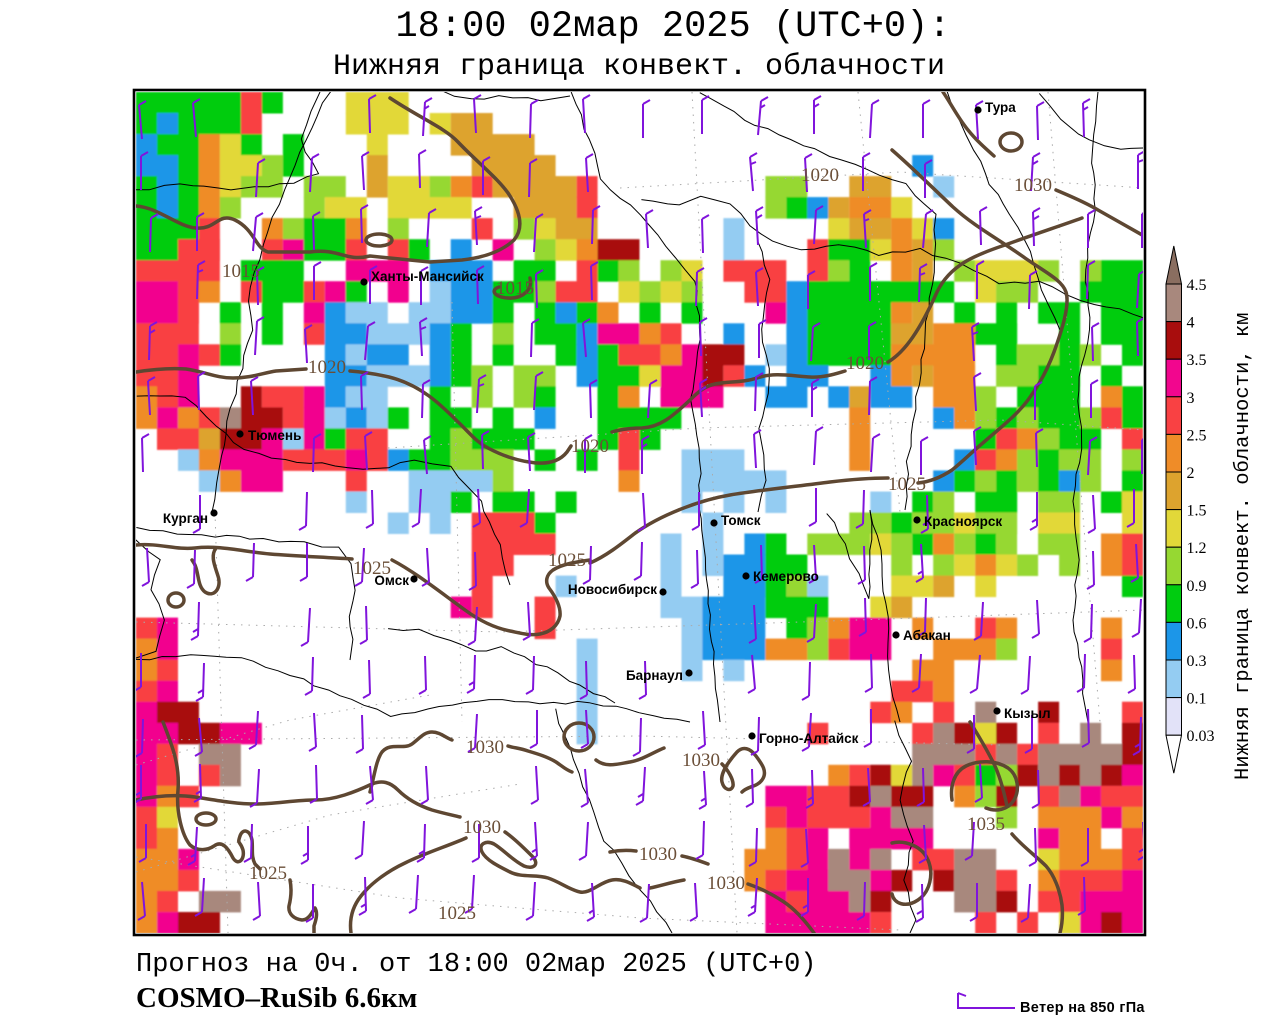 Image resolution: width=1280 pixels, height=1024 pixels. I want to click on svg-text: Тура, so click(1000, 107).